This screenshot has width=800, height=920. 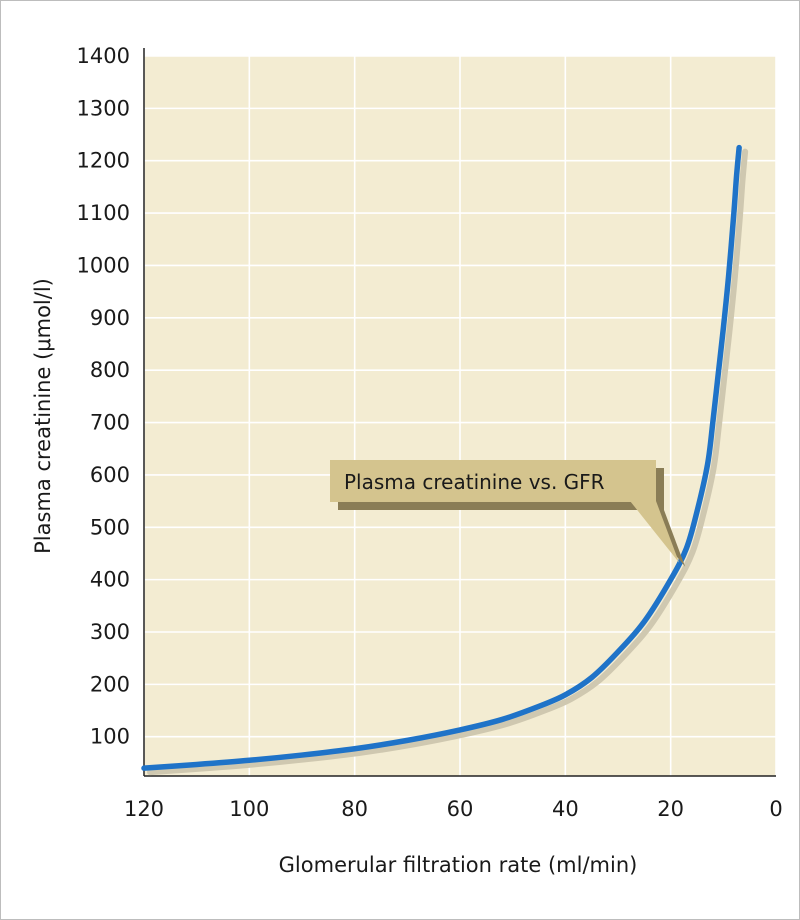 What do you see at coordinates (110, 423) in the screenshot?
I see `y-tick-label: 700` at bounding box center [110, 423].